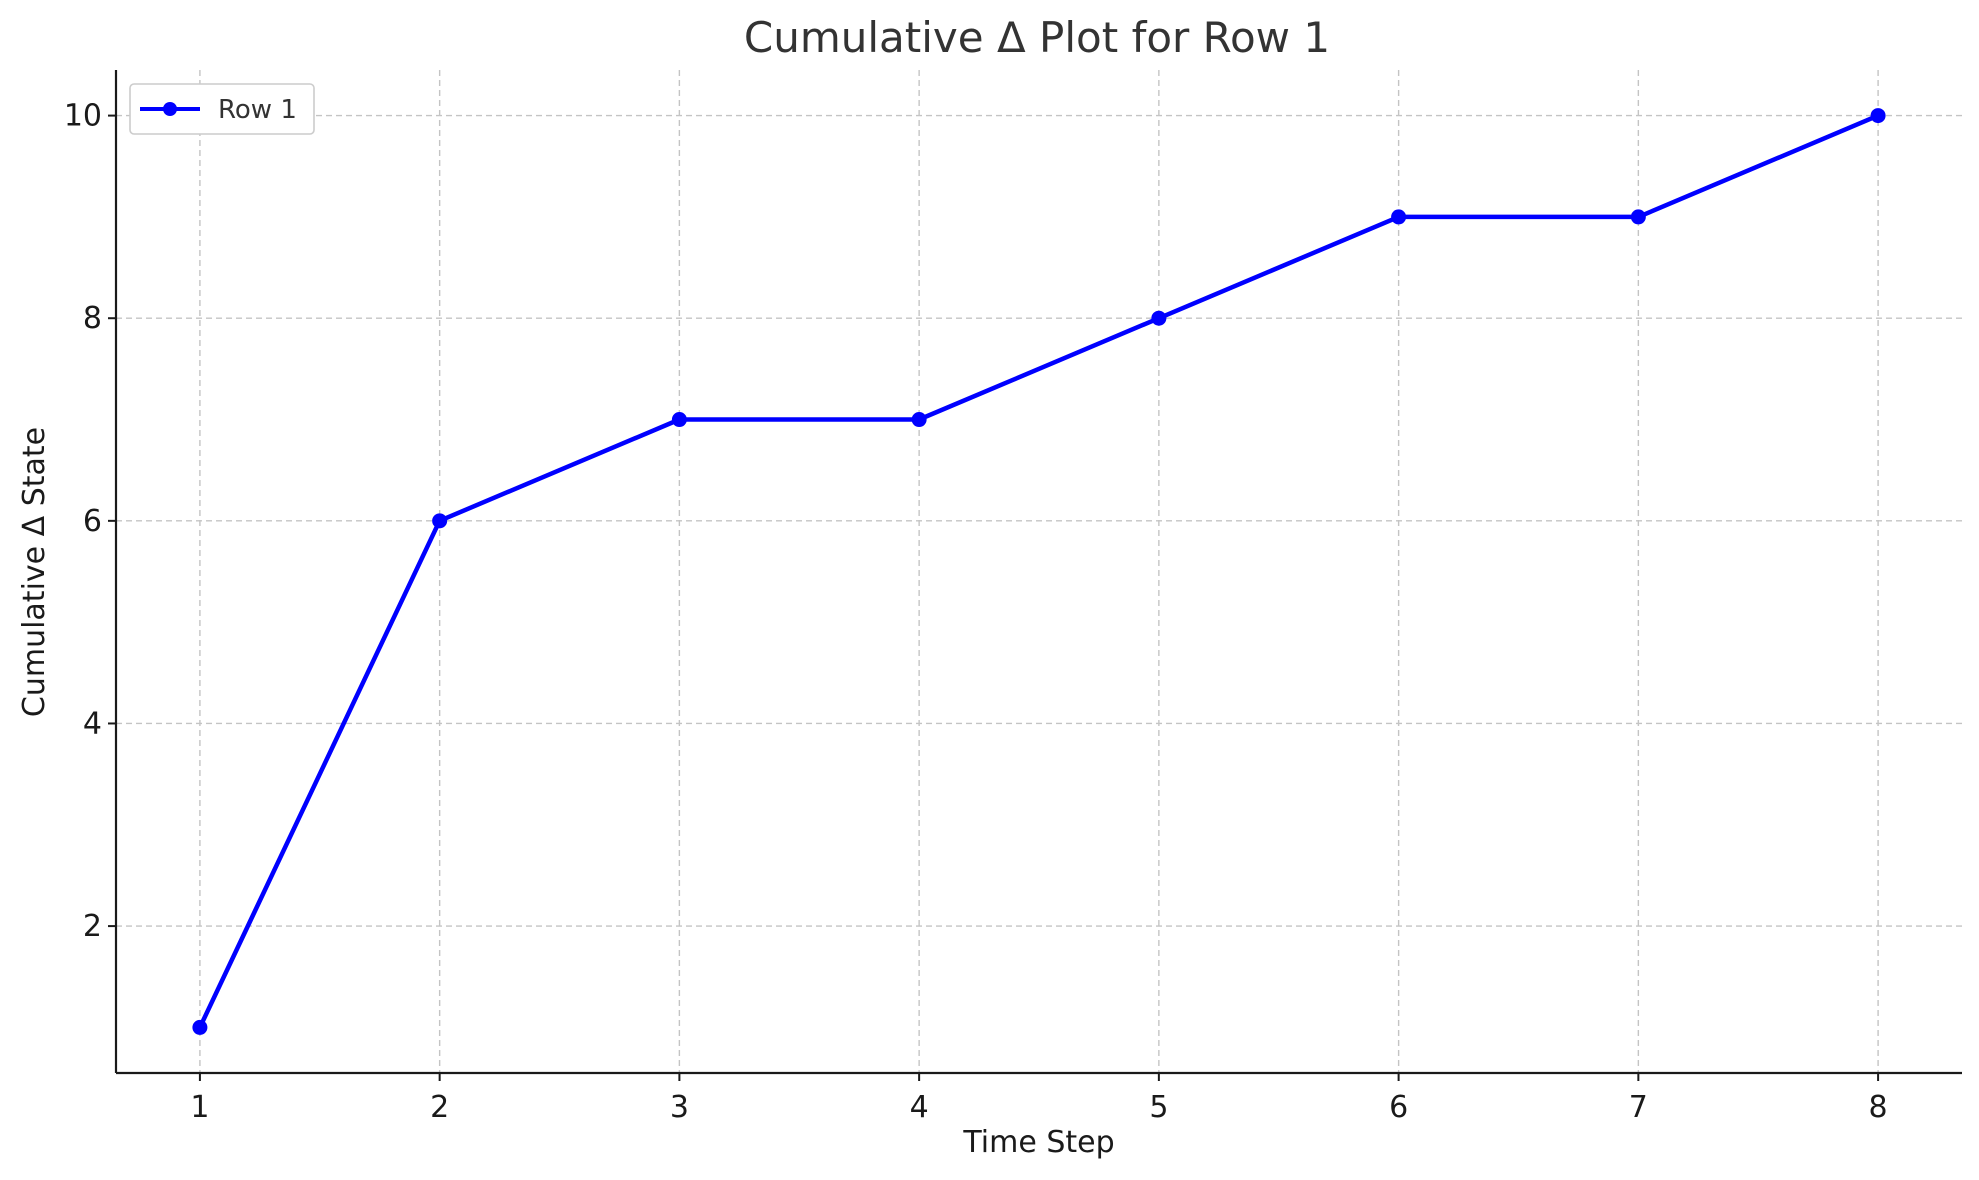  Describe the element at coordinates (199, 1107) in the screenshot. I see `x-tick-label: 1` at that location.